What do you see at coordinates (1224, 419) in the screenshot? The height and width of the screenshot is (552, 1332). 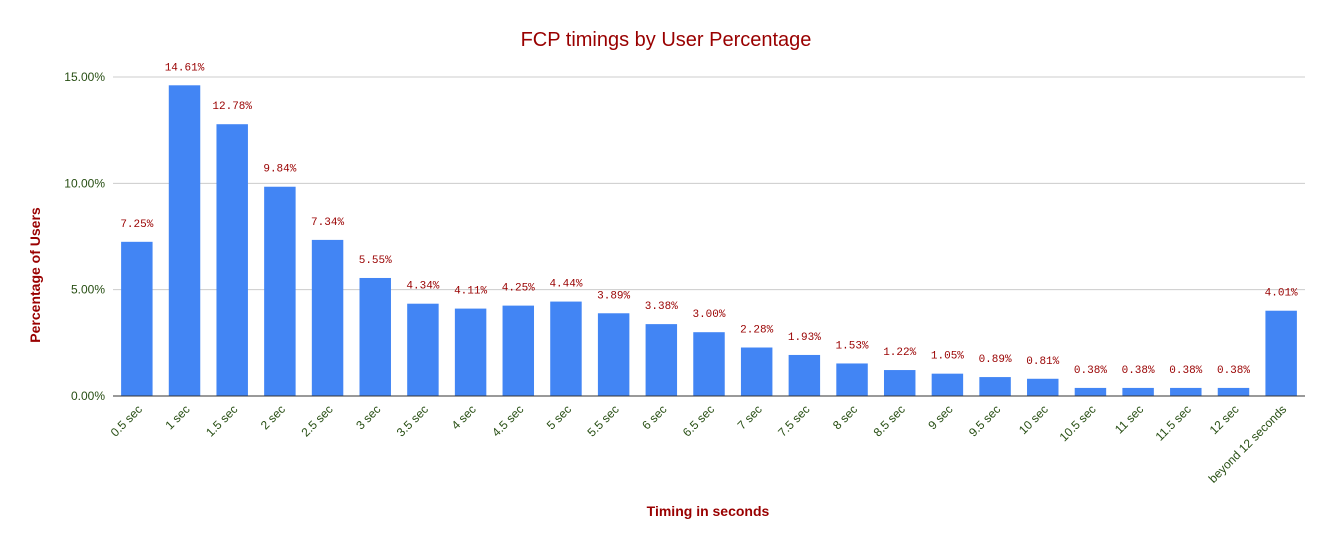 I see `x-tick-label: 12 sec` at bounding box center [1224, 419].